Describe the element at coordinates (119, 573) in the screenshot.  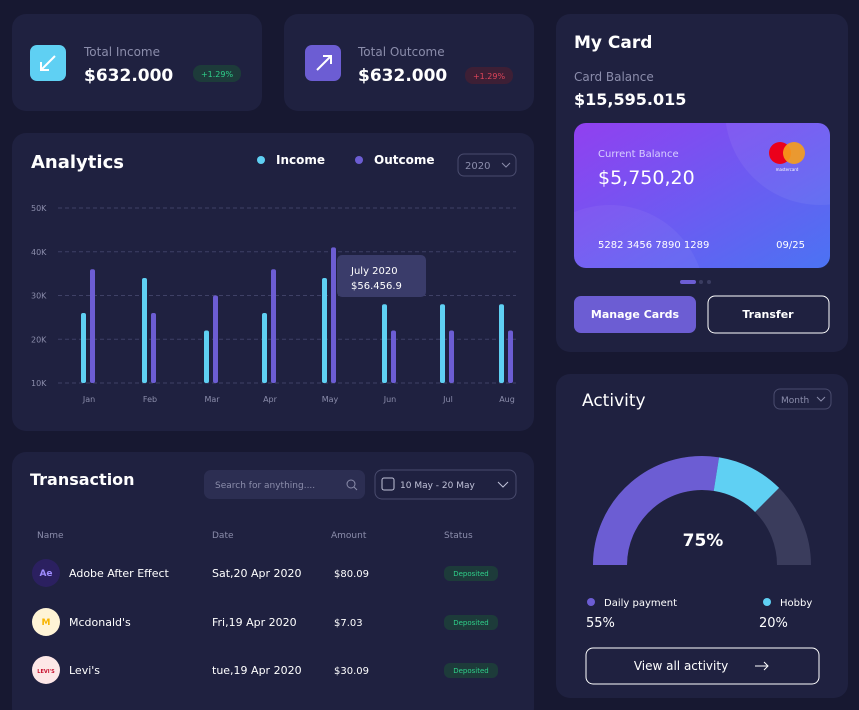
I see `row-name: Adobe After Effect` at that location.